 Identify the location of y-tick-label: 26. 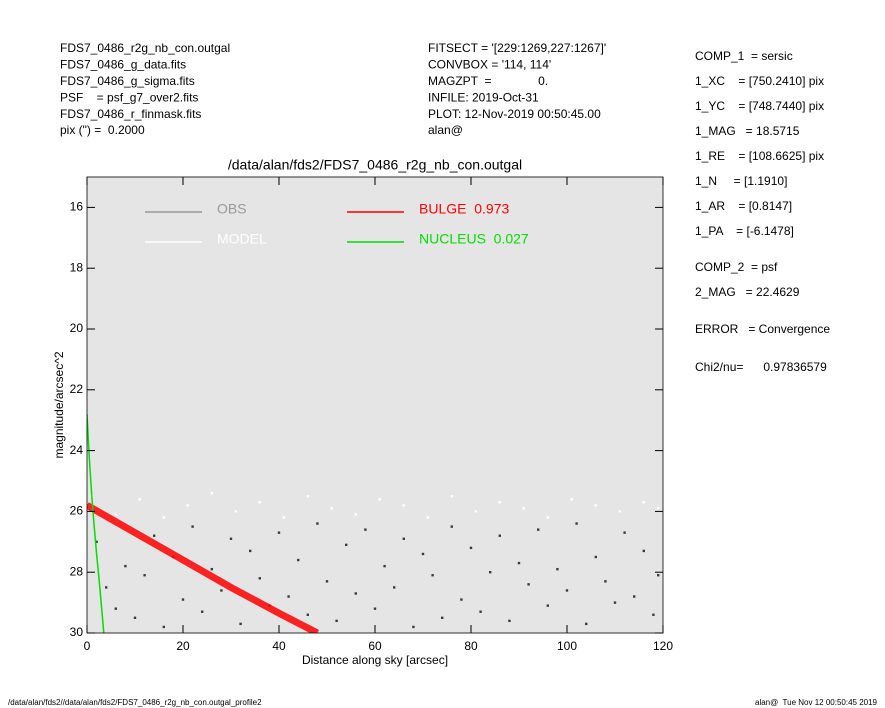
(77, 511).